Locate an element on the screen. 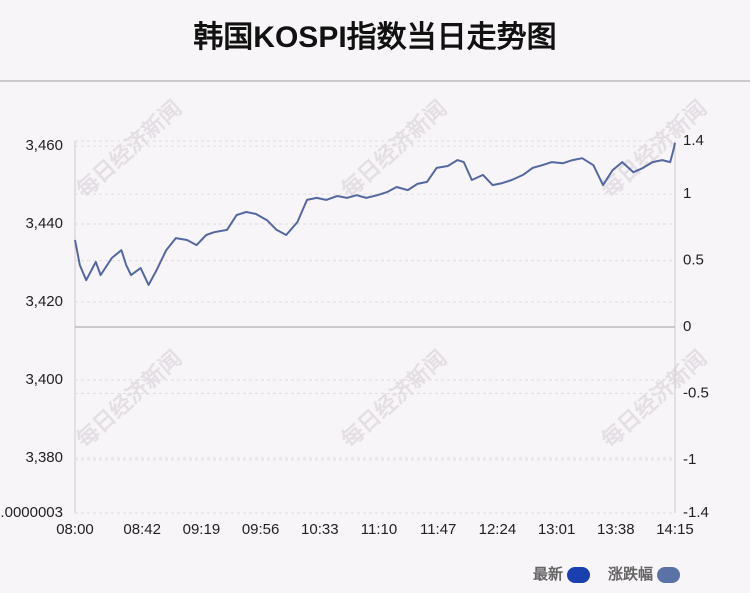 This screenshot has width=750, height=593. x-tick-label: 13:38 is located at coordinates (616, 529).